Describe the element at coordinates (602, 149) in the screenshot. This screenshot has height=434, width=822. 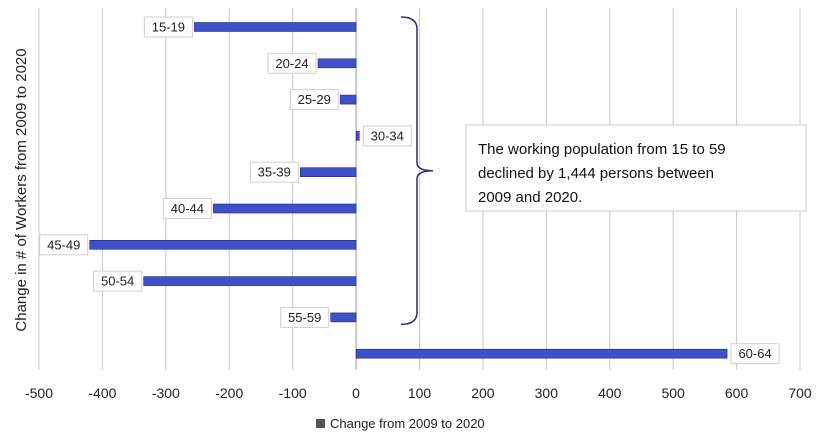
I see `annotation-line-1: The working population from 15 to 59` at that location.